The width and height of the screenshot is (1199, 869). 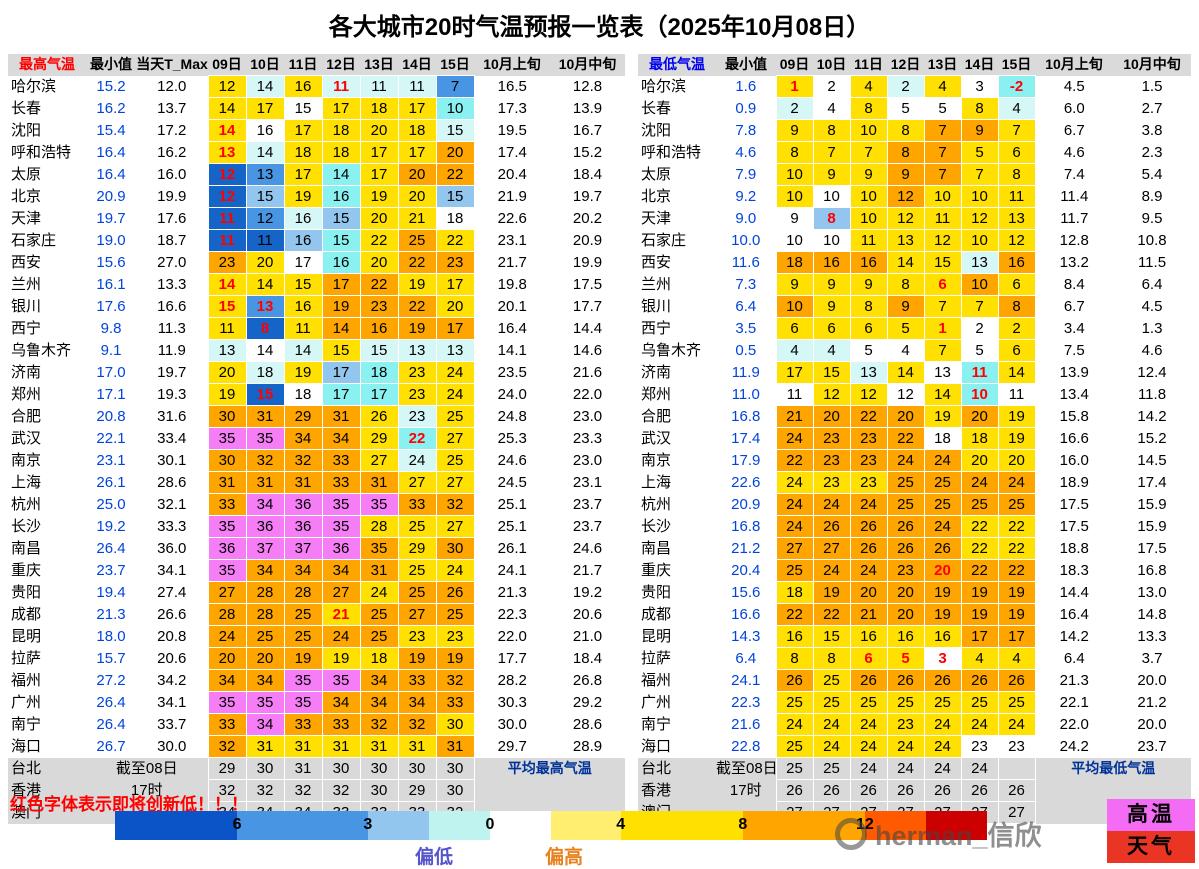 What do you see at coordinates (417, 790) in the screenshot?
I see `temp-cell: 29` at bounding box center [417, 790].